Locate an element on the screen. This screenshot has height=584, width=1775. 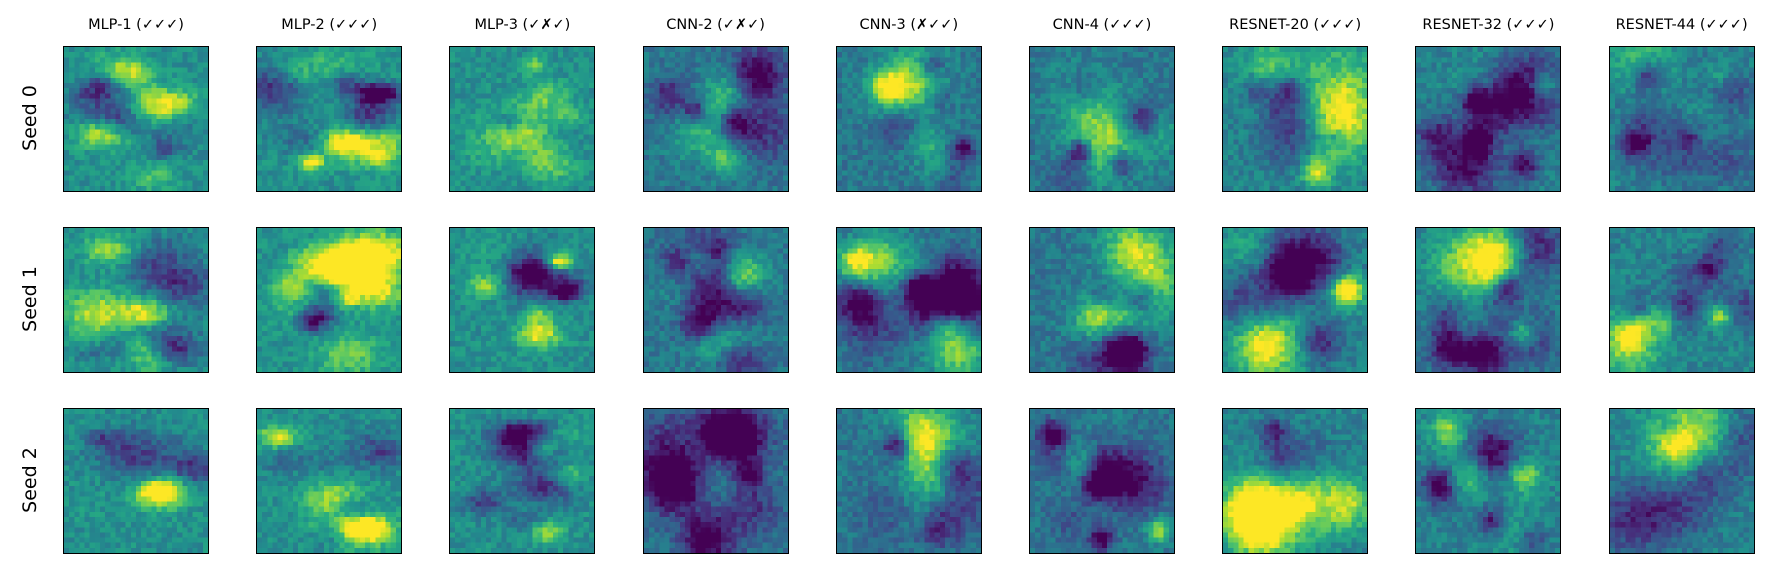
column-title: RESNET-32 (✓✓✓) is located at coordinates (1488, 25).